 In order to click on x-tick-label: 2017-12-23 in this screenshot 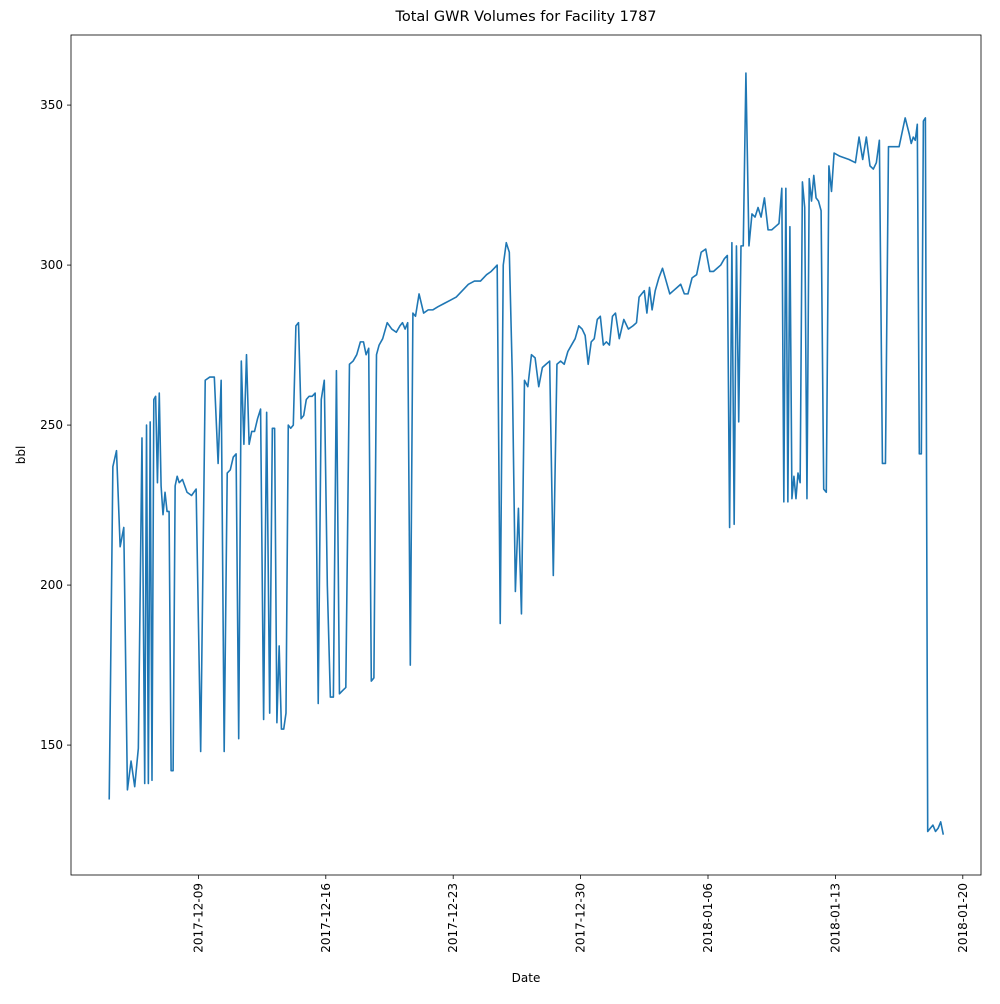, I will do `click(453, 918)`.